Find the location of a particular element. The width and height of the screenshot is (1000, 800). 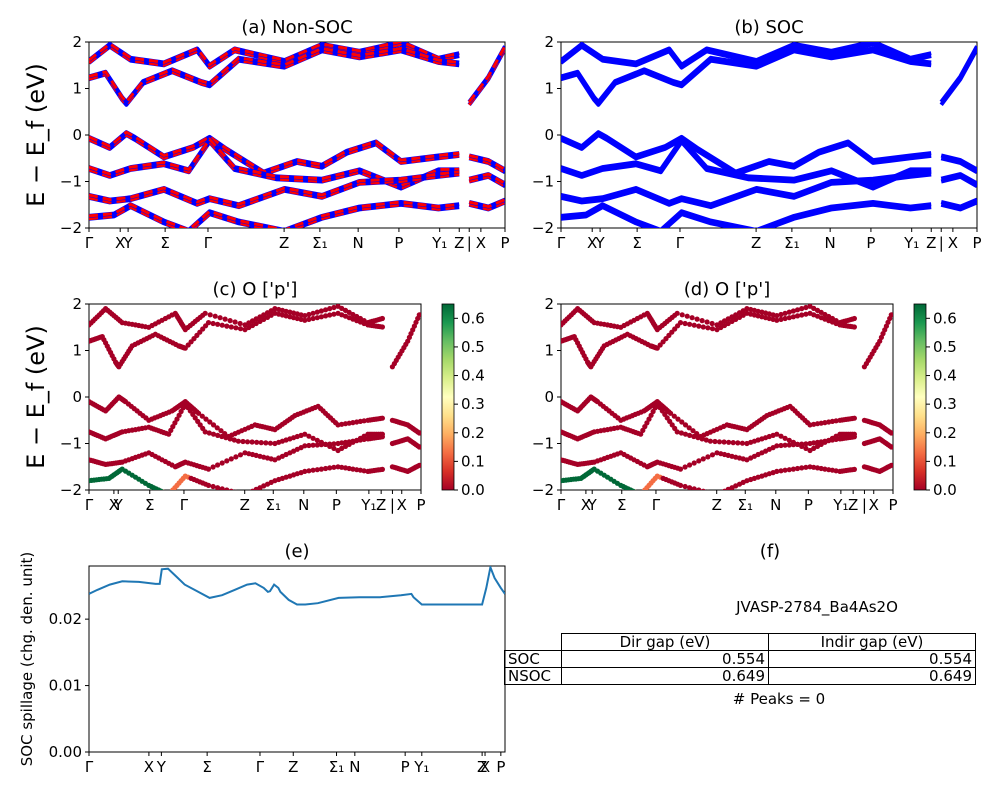

colorbar-tick-label: 0.6 is located at coordinates (945, 318).